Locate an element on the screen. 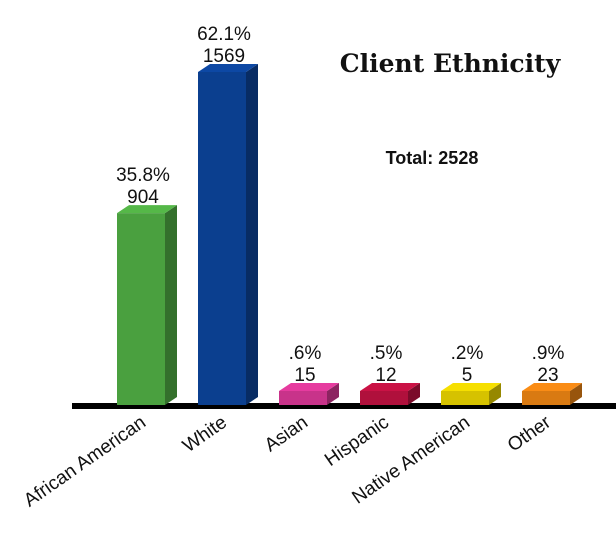 The image size is (616, 550). x-tick-label: Other is located at coordinates (530, 434).